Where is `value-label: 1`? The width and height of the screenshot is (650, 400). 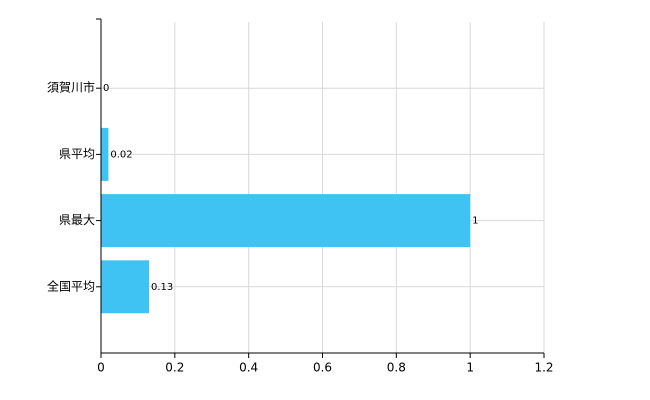
value-label: 1 is located at coordinates (475, 221).